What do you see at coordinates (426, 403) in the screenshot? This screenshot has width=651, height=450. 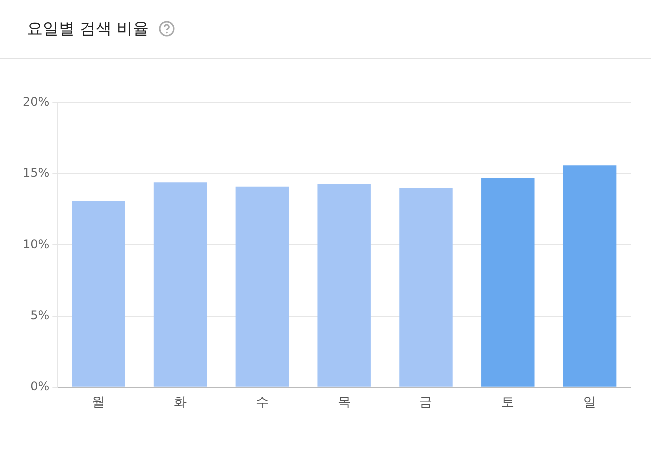 I see `x-tick-label: 금` at bounding box center [426, 403].